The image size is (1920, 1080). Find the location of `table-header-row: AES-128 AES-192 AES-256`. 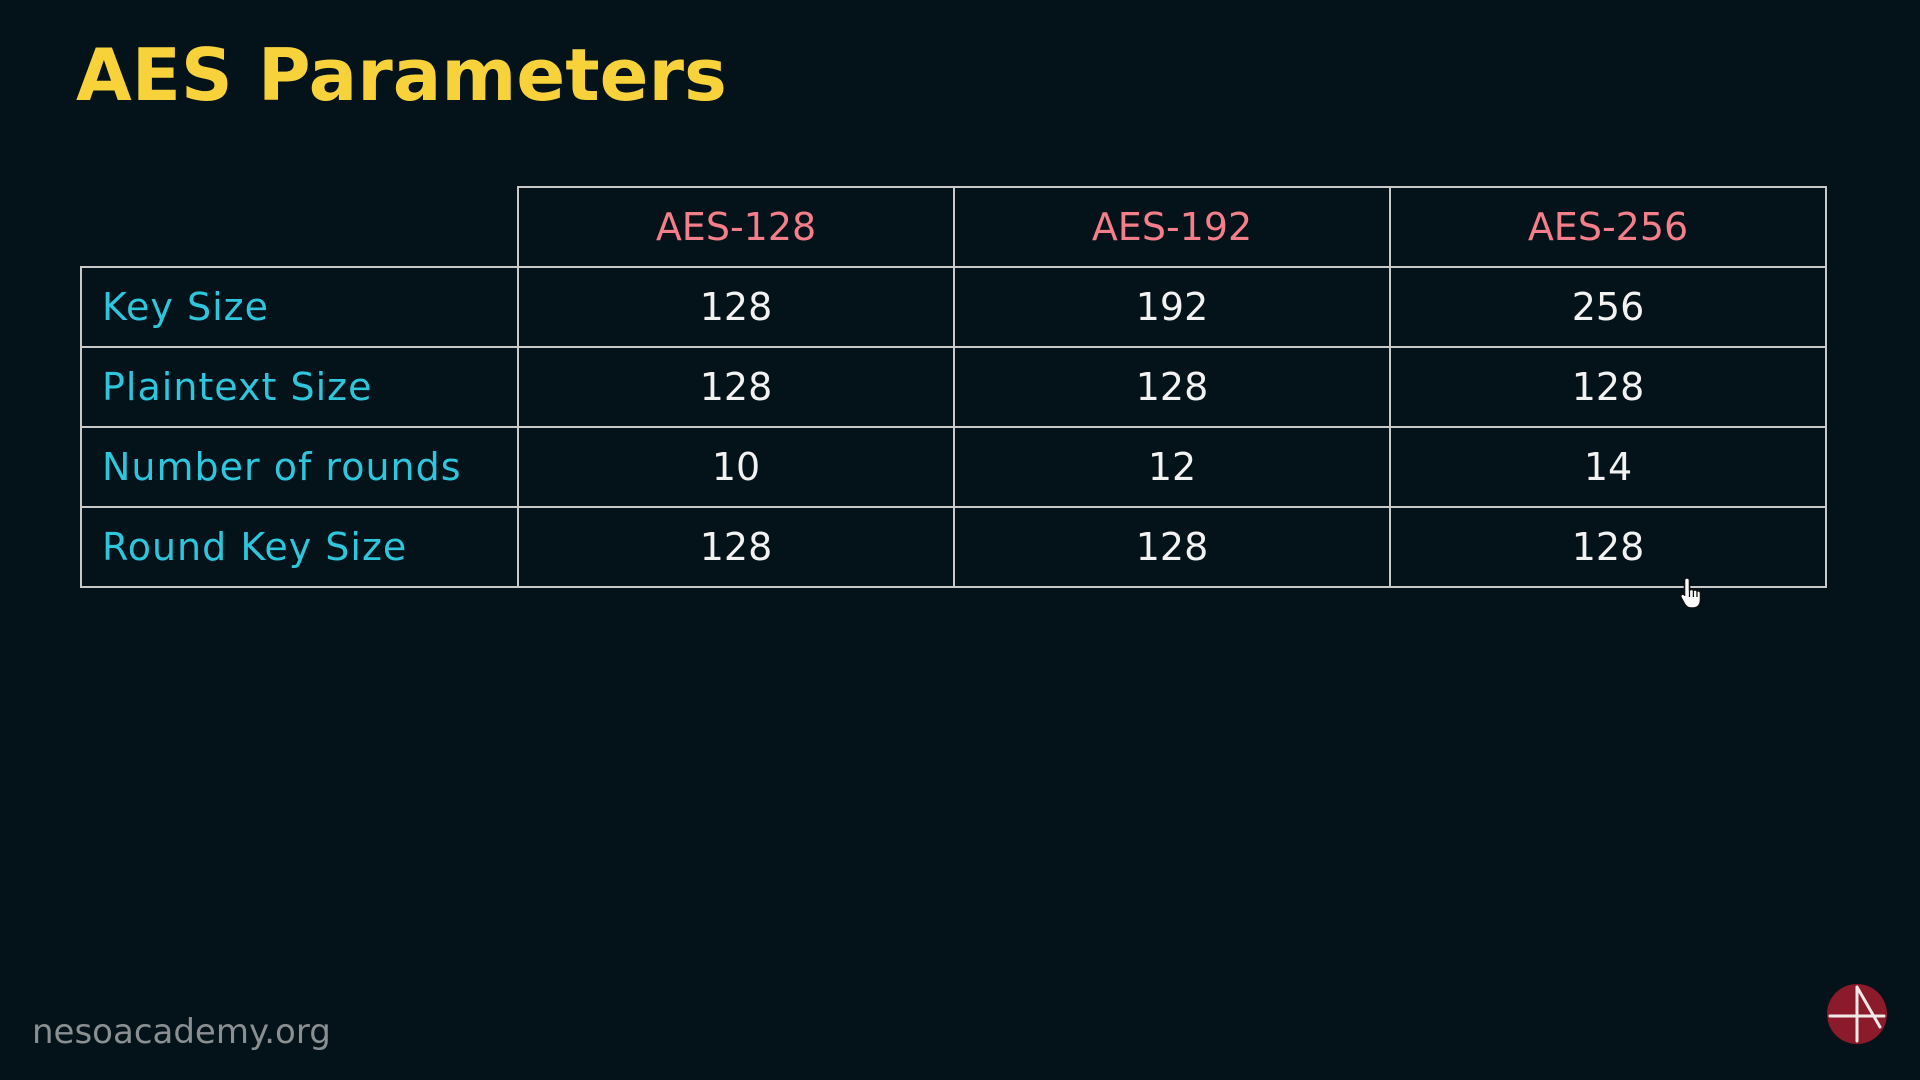

table-header-row: AES-128 AES-192 AES-256 is located at coordinates (954, 227).